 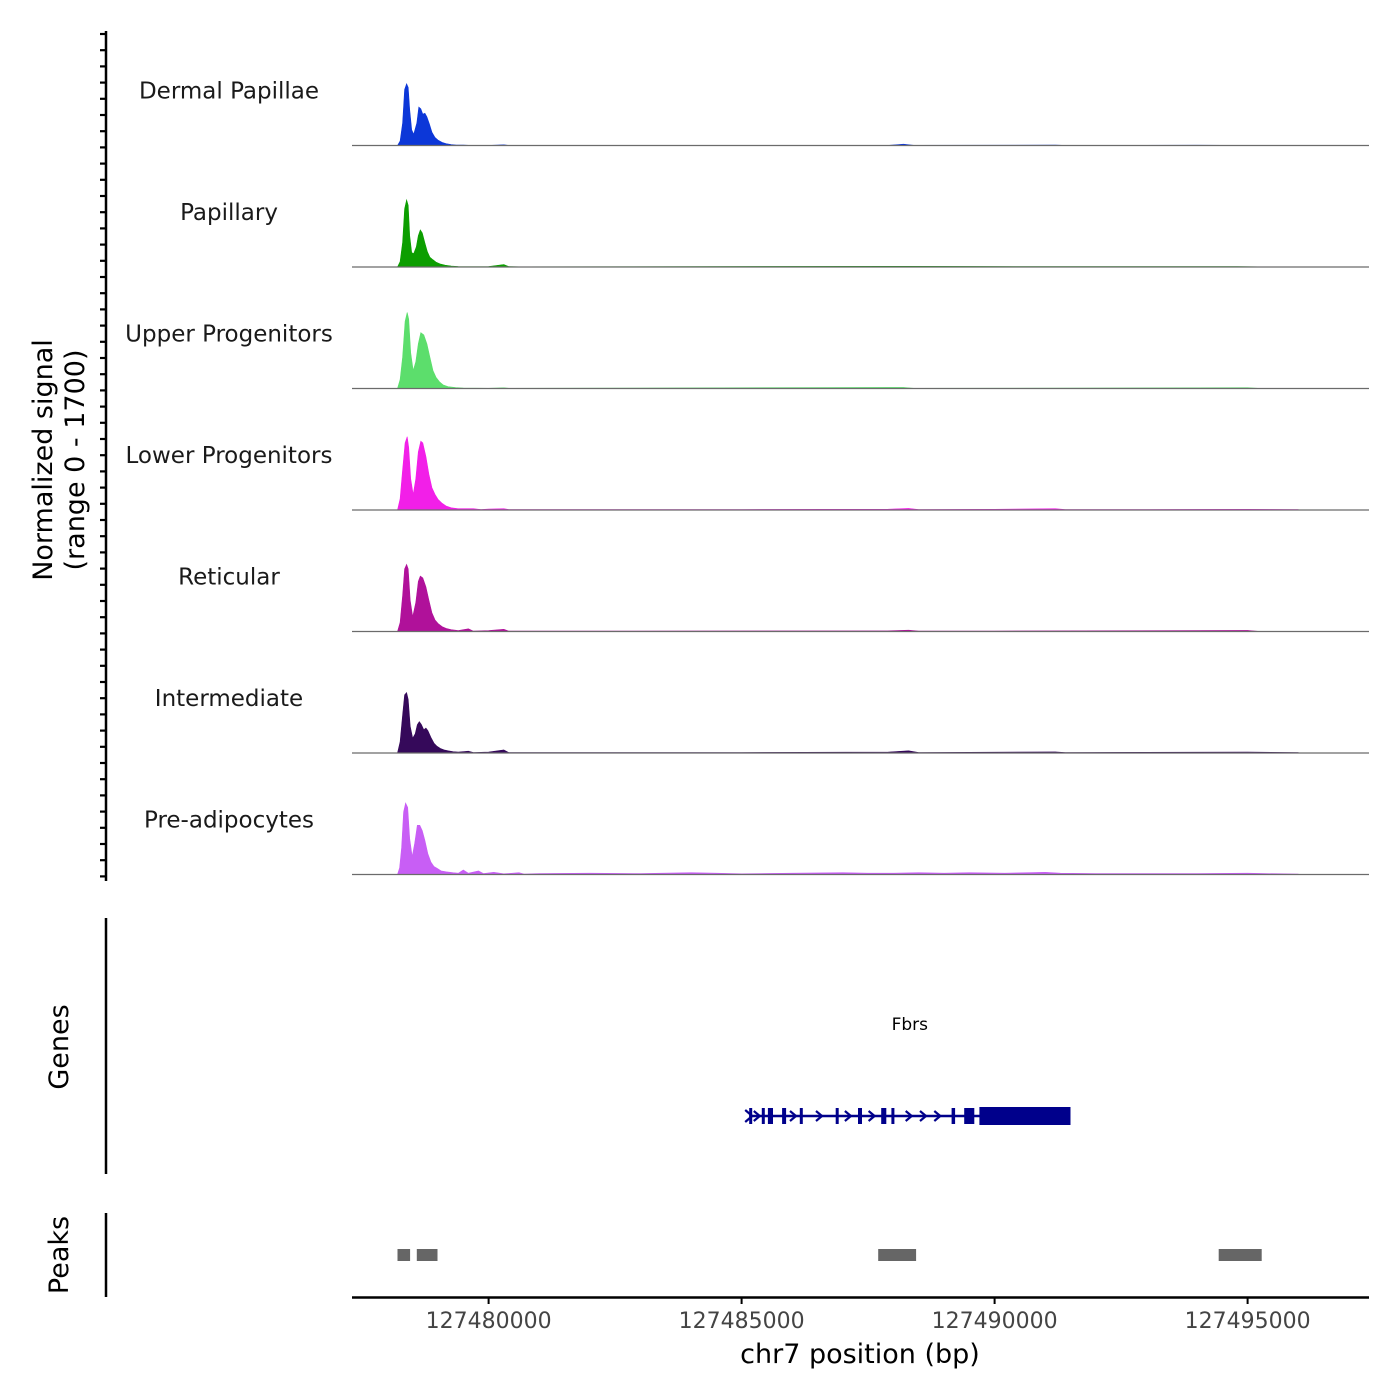 I want to click on gene-model, so click(x=907, y=1116).